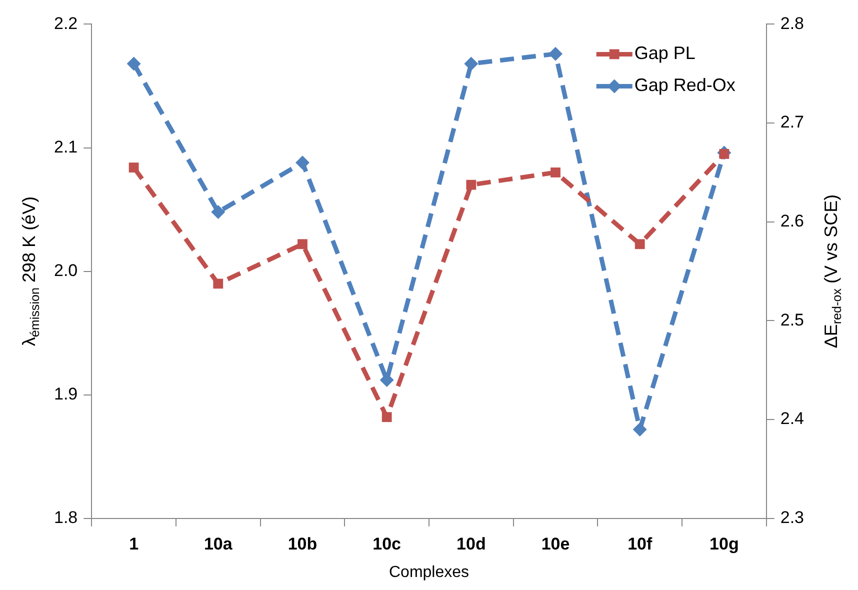 This screenshot has width=858, height=590. I want to click on x-tick-label: 10g, so click(724, 544).